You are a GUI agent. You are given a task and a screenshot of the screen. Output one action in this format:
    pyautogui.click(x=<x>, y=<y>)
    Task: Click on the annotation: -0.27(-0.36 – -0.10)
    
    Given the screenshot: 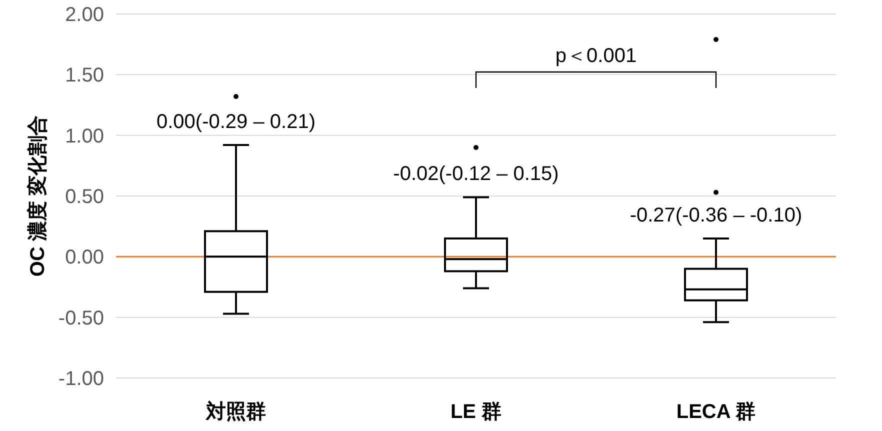 What is the action you would take?
    pyautogui.click(x=716, y=215)
    